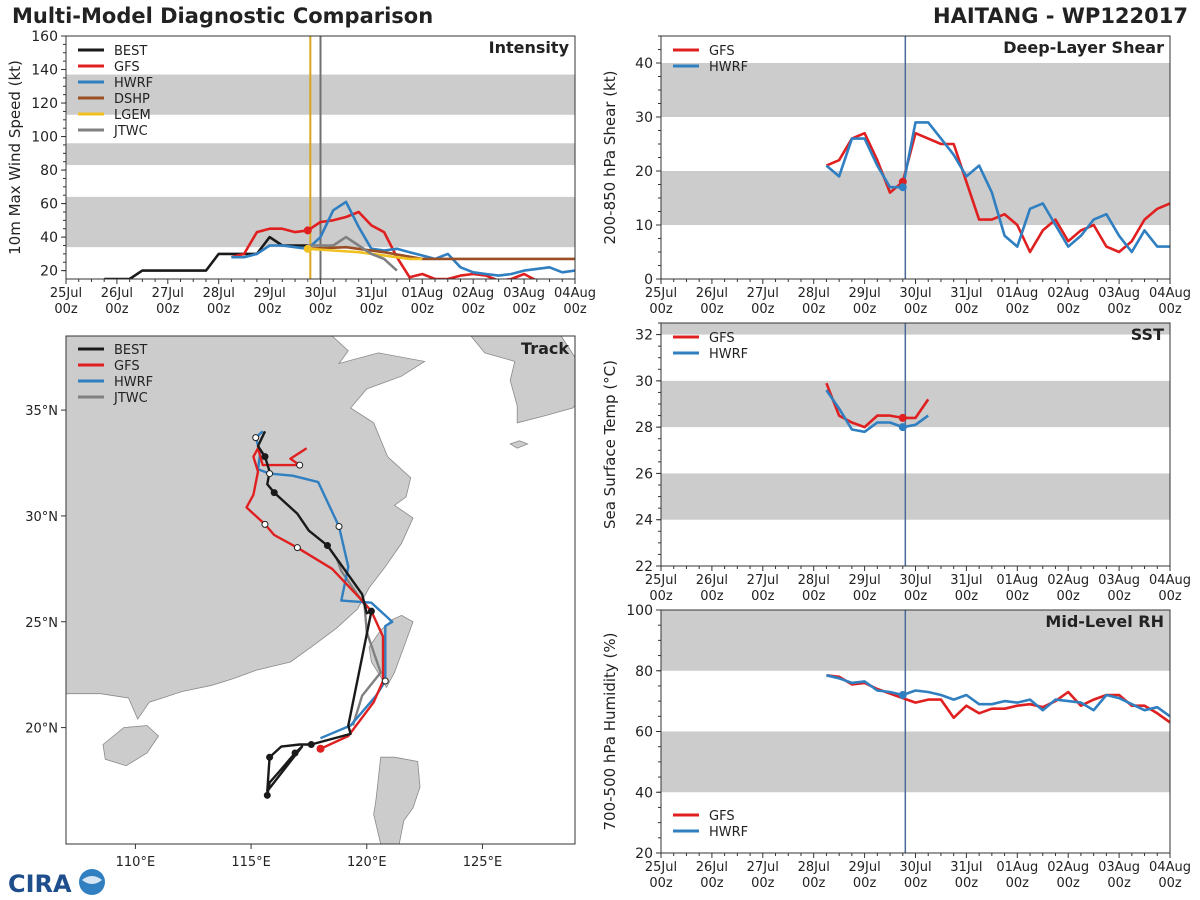 The width and height of the screenshot is (1200, 900). Describe the element at coordinates (998, 696) in the screenshot. I see `rh-series-hwrf` at that location.